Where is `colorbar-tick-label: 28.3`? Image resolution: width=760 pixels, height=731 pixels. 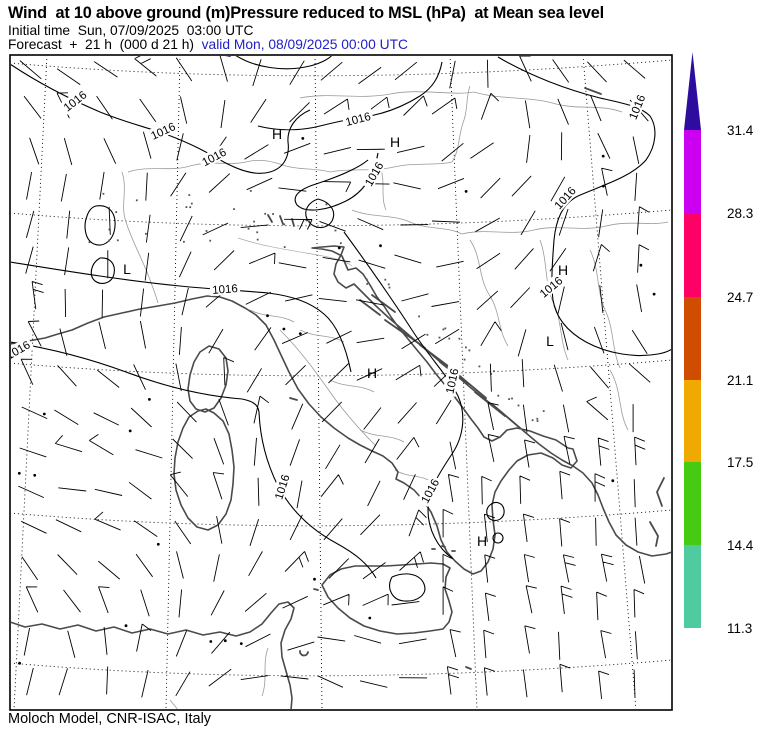 colorbar-tick-label: 28.3 is located at coordinates (740, 213).